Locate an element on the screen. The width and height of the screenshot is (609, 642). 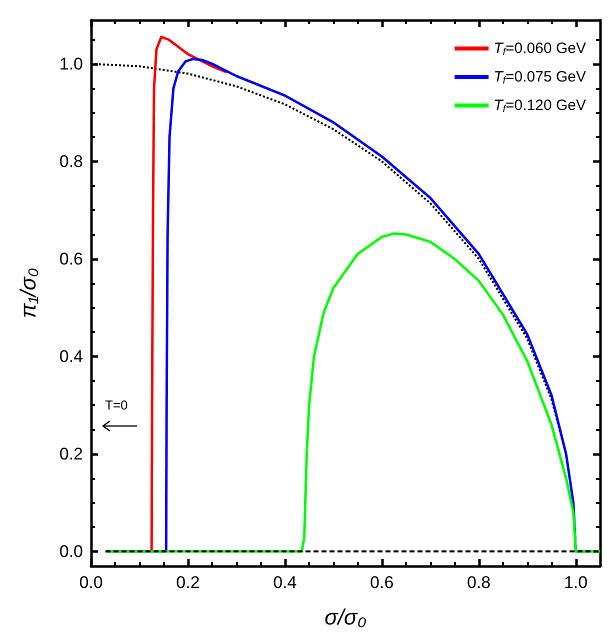
y-tick-label: 0.4 is located at coordinates (71, 356).